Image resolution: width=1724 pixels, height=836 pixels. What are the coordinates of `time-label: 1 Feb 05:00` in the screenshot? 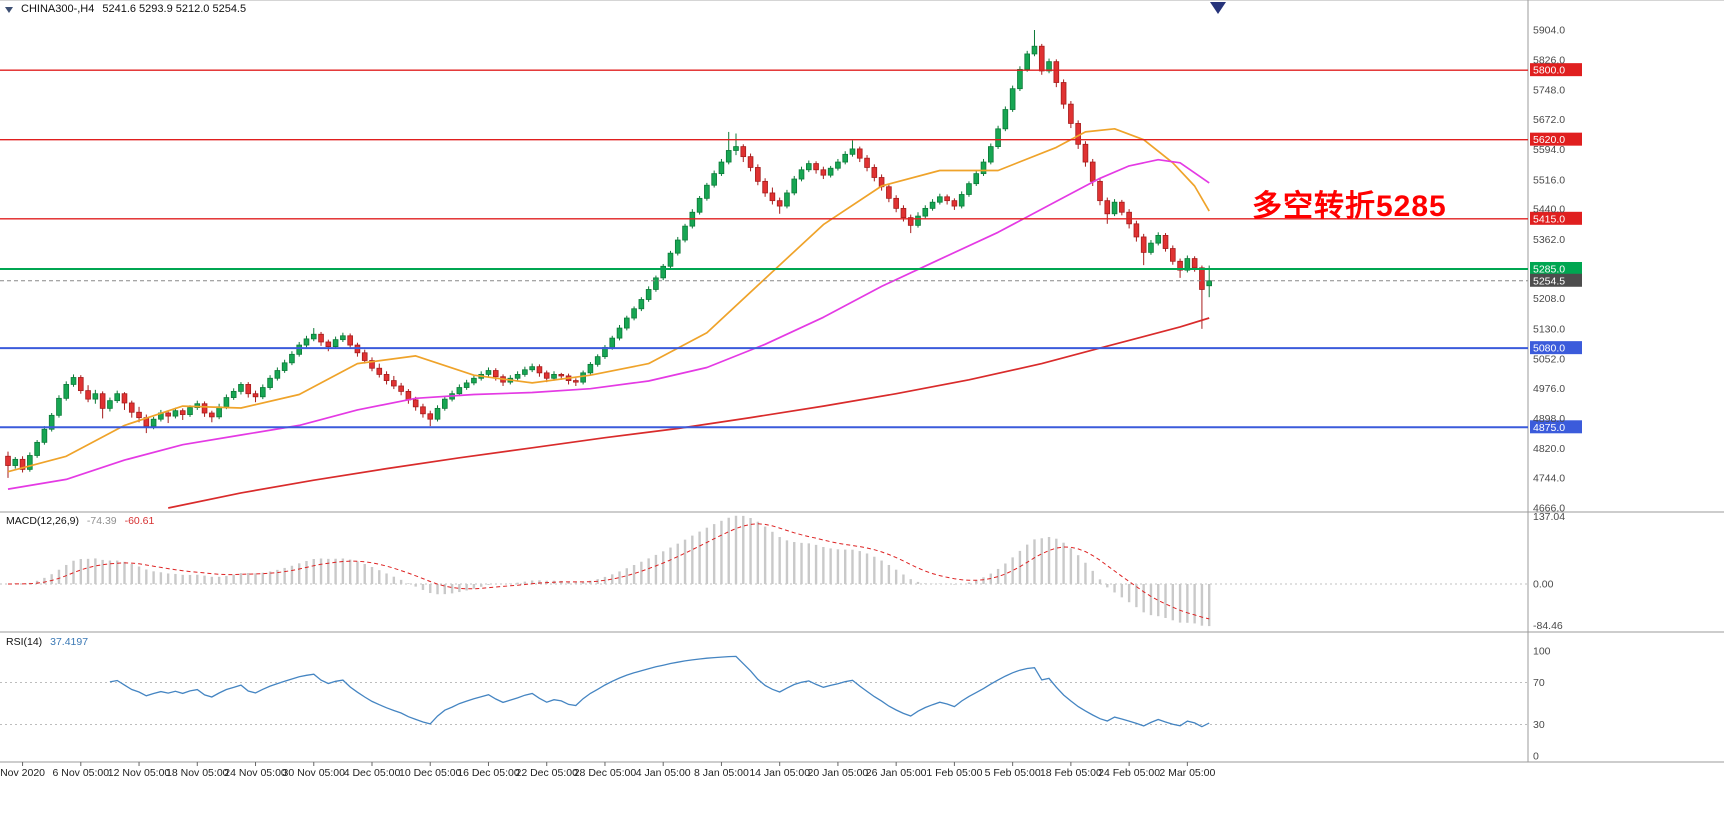 It's located at (954, 773).